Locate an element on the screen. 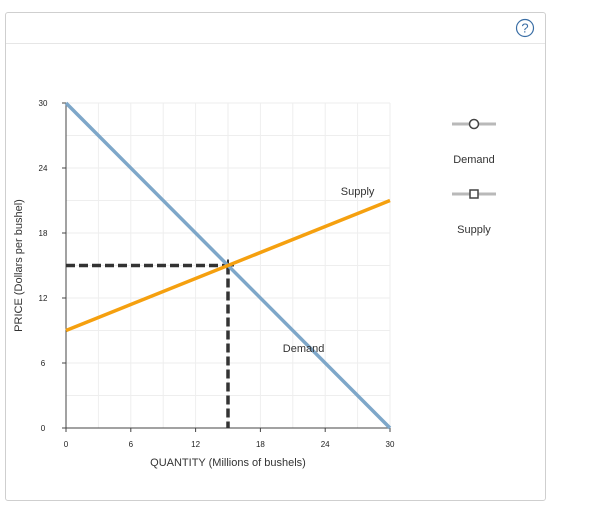  help-button: ? is located at coordinates (525, 28).